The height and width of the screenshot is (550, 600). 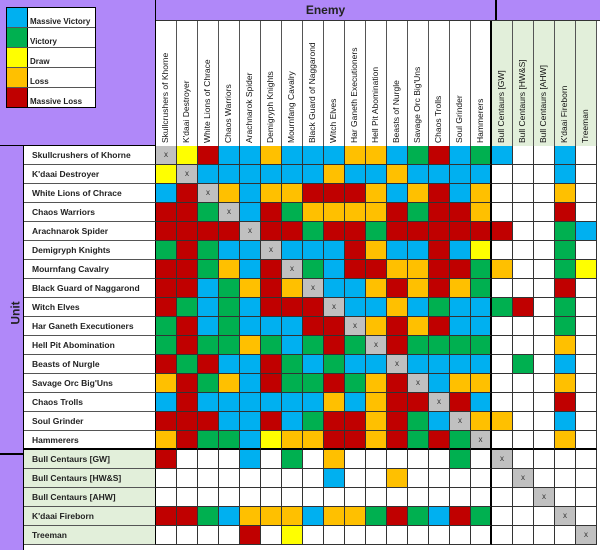 I want to click on column-header: Witch Elves, so click(x=334, y=83).